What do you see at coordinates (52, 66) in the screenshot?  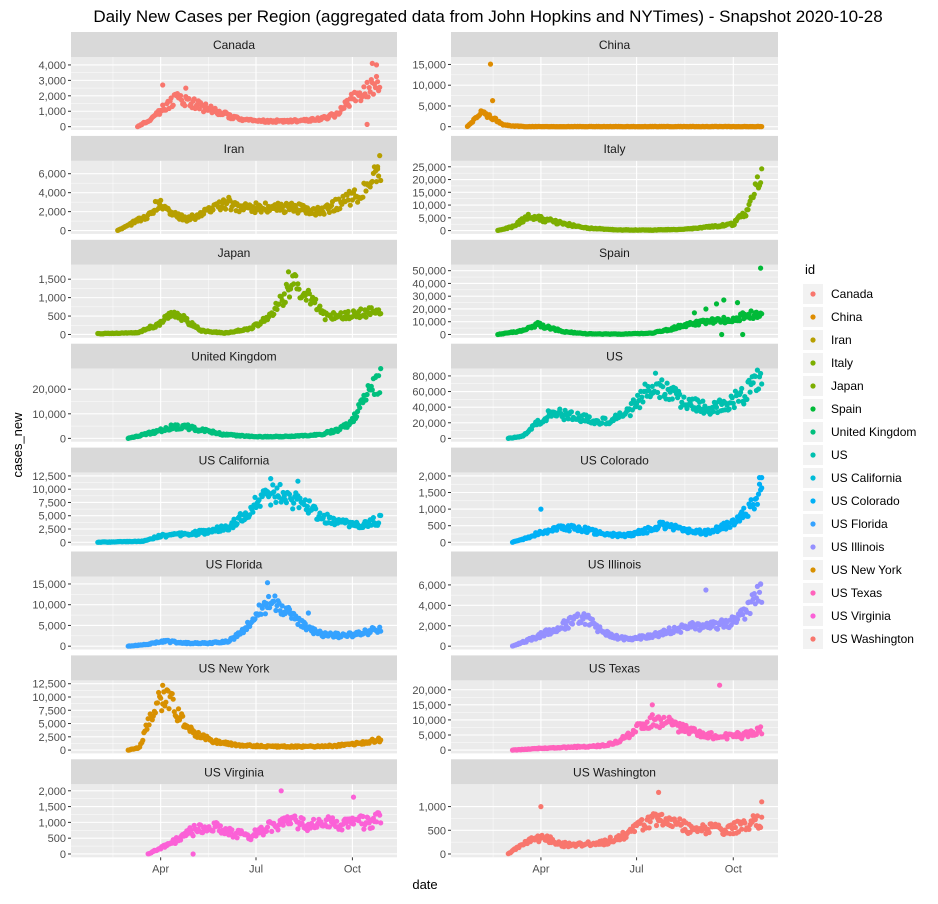 I see `y-tick-label: 4,000` at bounding box center [52, 66].